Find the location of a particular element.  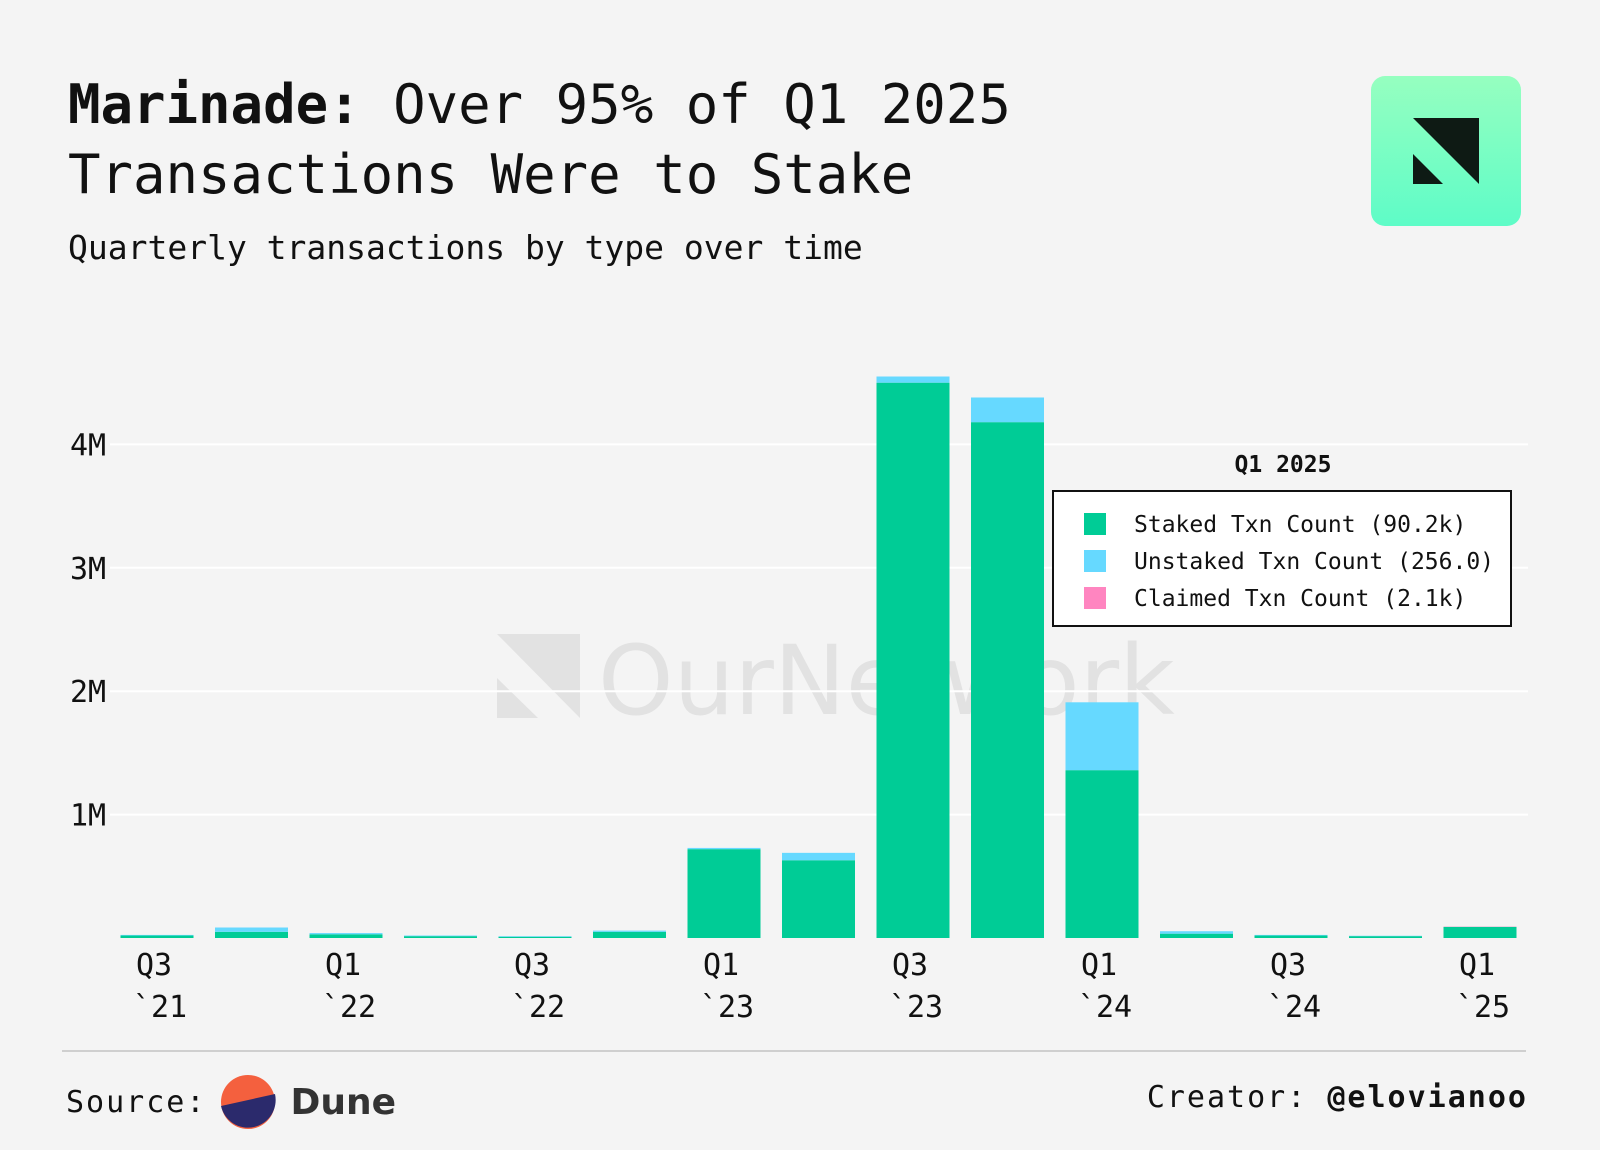

legend-entry-label: Unstaked Txn Count (256.0) is located at coordinates (1314, 562).